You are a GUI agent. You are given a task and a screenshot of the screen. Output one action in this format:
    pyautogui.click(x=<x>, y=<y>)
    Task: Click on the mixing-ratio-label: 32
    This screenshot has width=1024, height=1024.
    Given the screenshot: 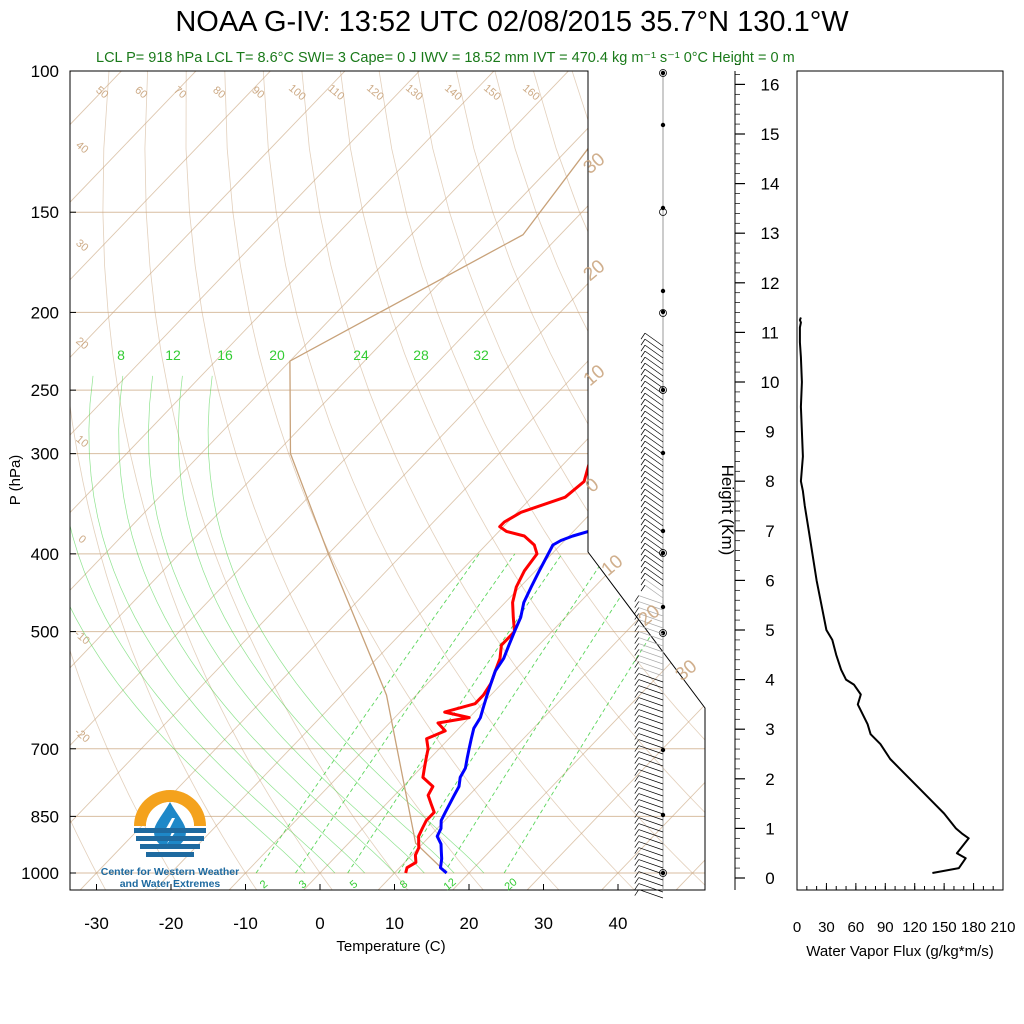 What is the action you would take?
    pyautogui.click(x=481, y=355)
    